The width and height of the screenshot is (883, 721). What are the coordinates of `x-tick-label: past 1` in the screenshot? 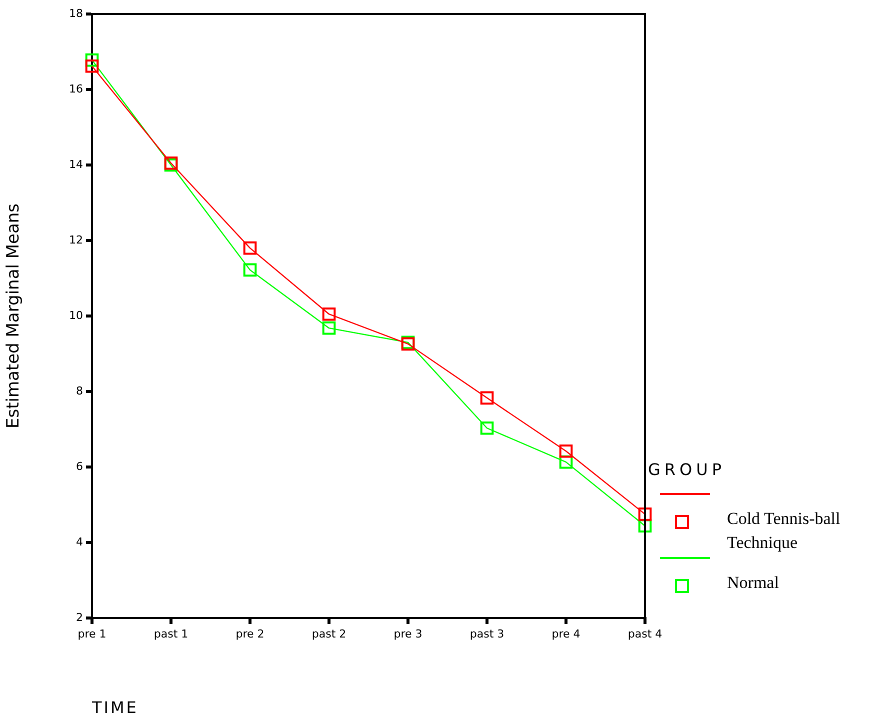 It's located at (171, 633).